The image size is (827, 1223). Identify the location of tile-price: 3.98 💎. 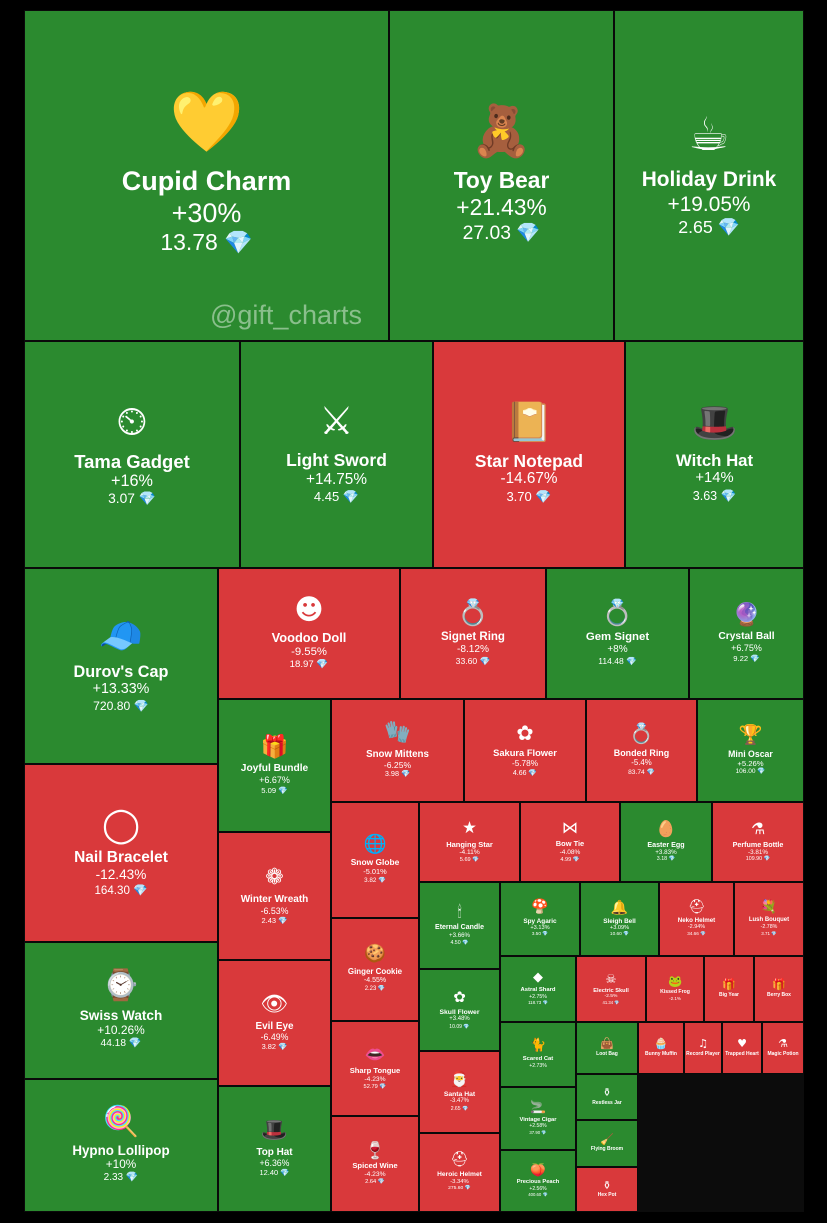
(397, 774).